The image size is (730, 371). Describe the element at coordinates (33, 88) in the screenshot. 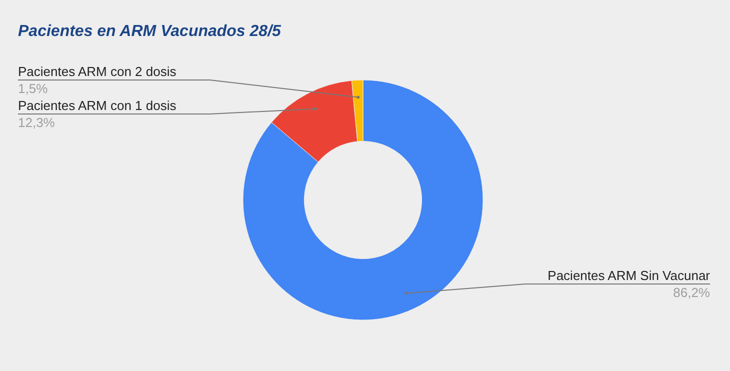

I see `data-label: 1,5%` at that location.